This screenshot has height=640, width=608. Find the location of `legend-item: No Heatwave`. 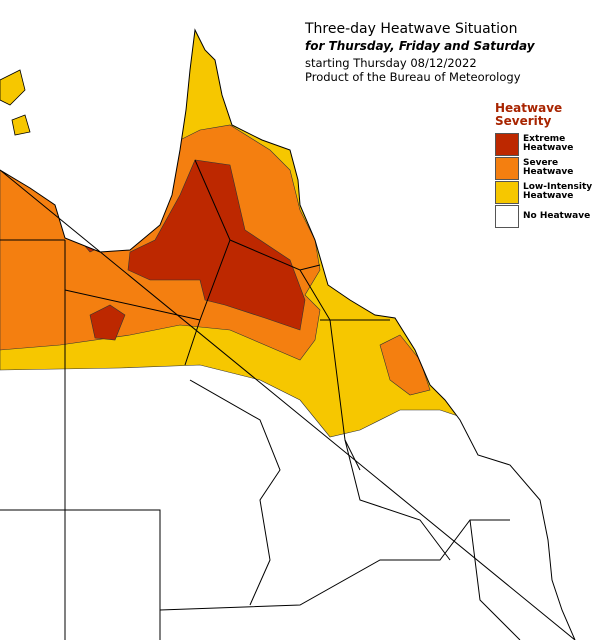

legend-item: No Heatwave is located at coordinates (550, 216).